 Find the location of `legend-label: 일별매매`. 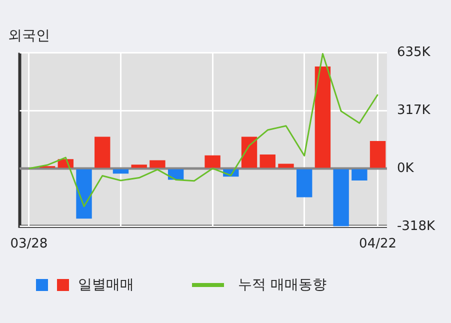

legend-label: 일별매매 is located at coordinates (106, 285).